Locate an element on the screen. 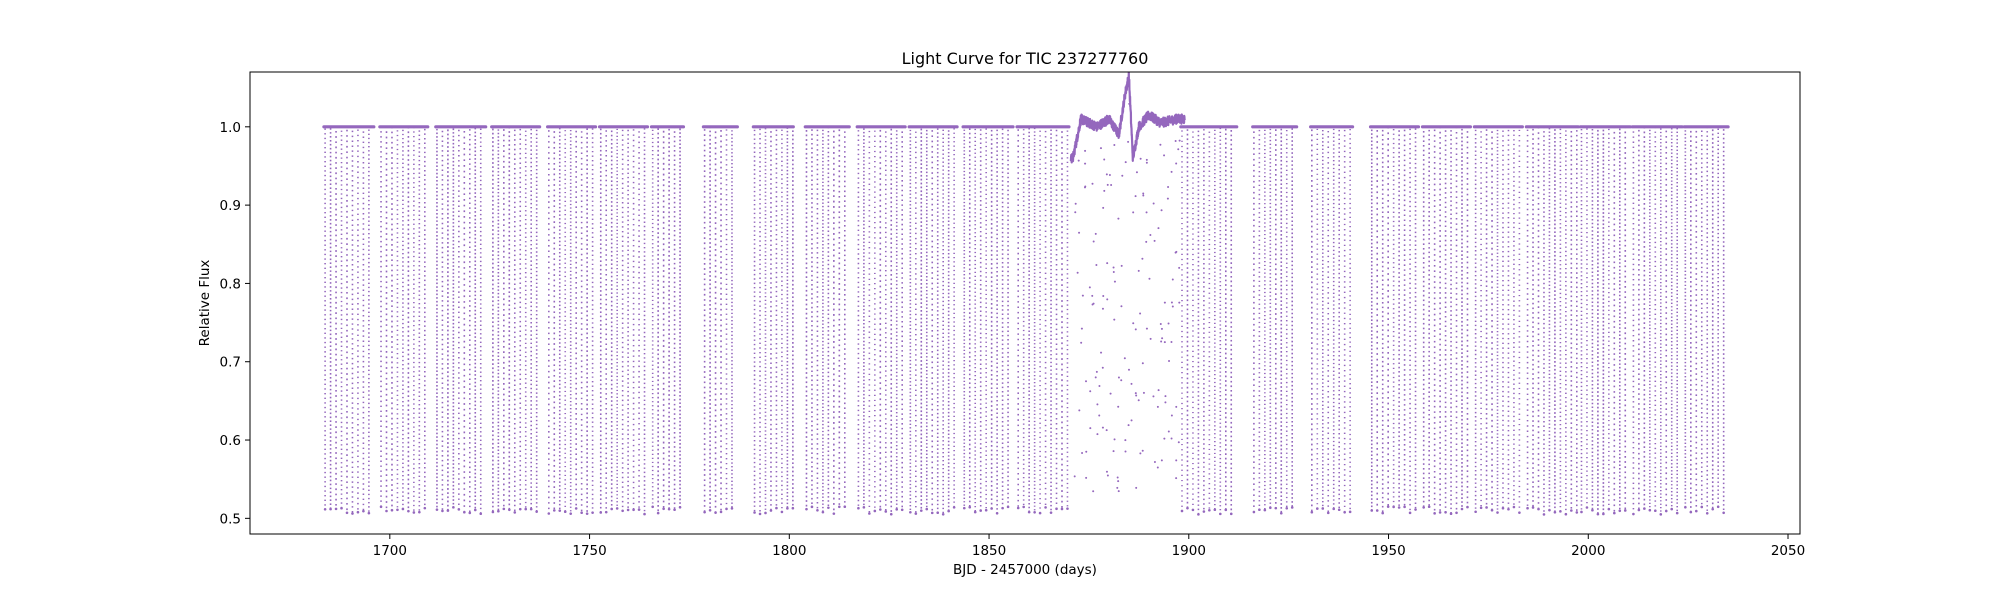 The width and height of the screenshot is (2000, 600). y-tick-label: 0.7 is located at coordinates (230, 363).